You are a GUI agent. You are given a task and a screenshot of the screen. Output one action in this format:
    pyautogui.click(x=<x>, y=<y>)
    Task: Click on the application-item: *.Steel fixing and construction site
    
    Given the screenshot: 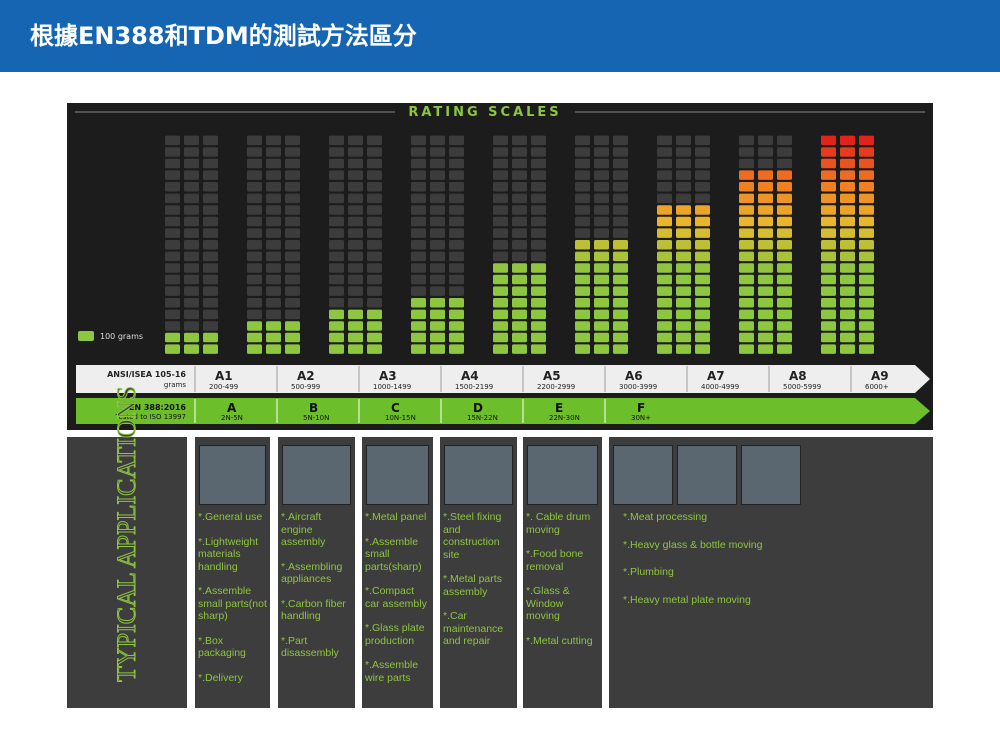 What is the action you would take?
    pyautogui.click(x=472, y=536)
    